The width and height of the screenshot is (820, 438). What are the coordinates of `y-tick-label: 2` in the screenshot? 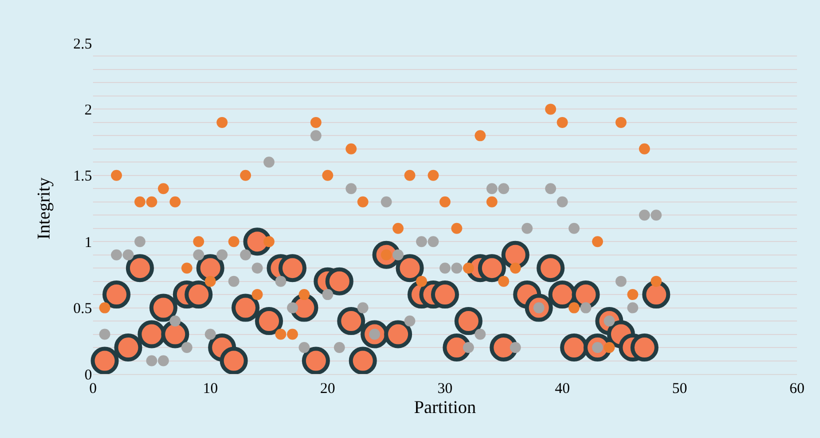 It's located at (88, 110).